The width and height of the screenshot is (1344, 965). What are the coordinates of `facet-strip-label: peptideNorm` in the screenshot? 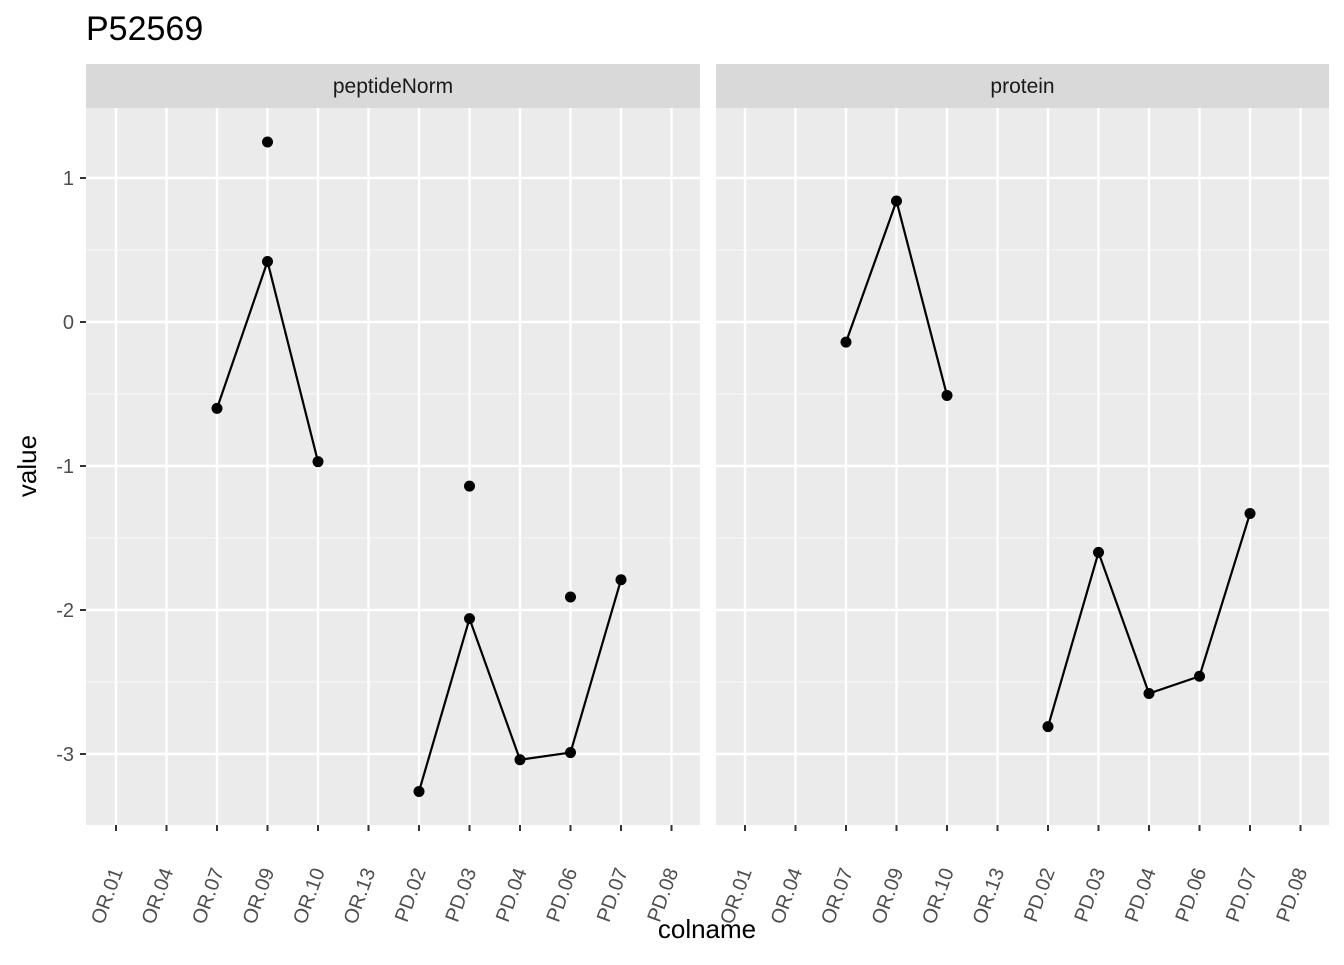 It's located at (393, 86).